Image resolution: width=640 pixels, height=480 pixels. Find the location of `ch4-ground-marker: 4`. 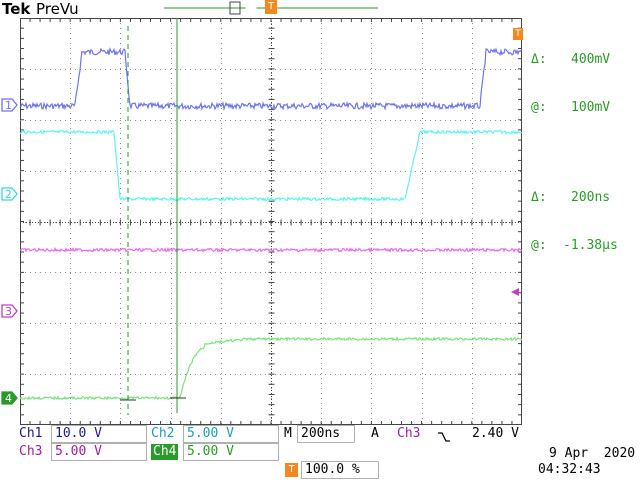

ch4-ground-marker: 4 is located at coordinates (9, 398).